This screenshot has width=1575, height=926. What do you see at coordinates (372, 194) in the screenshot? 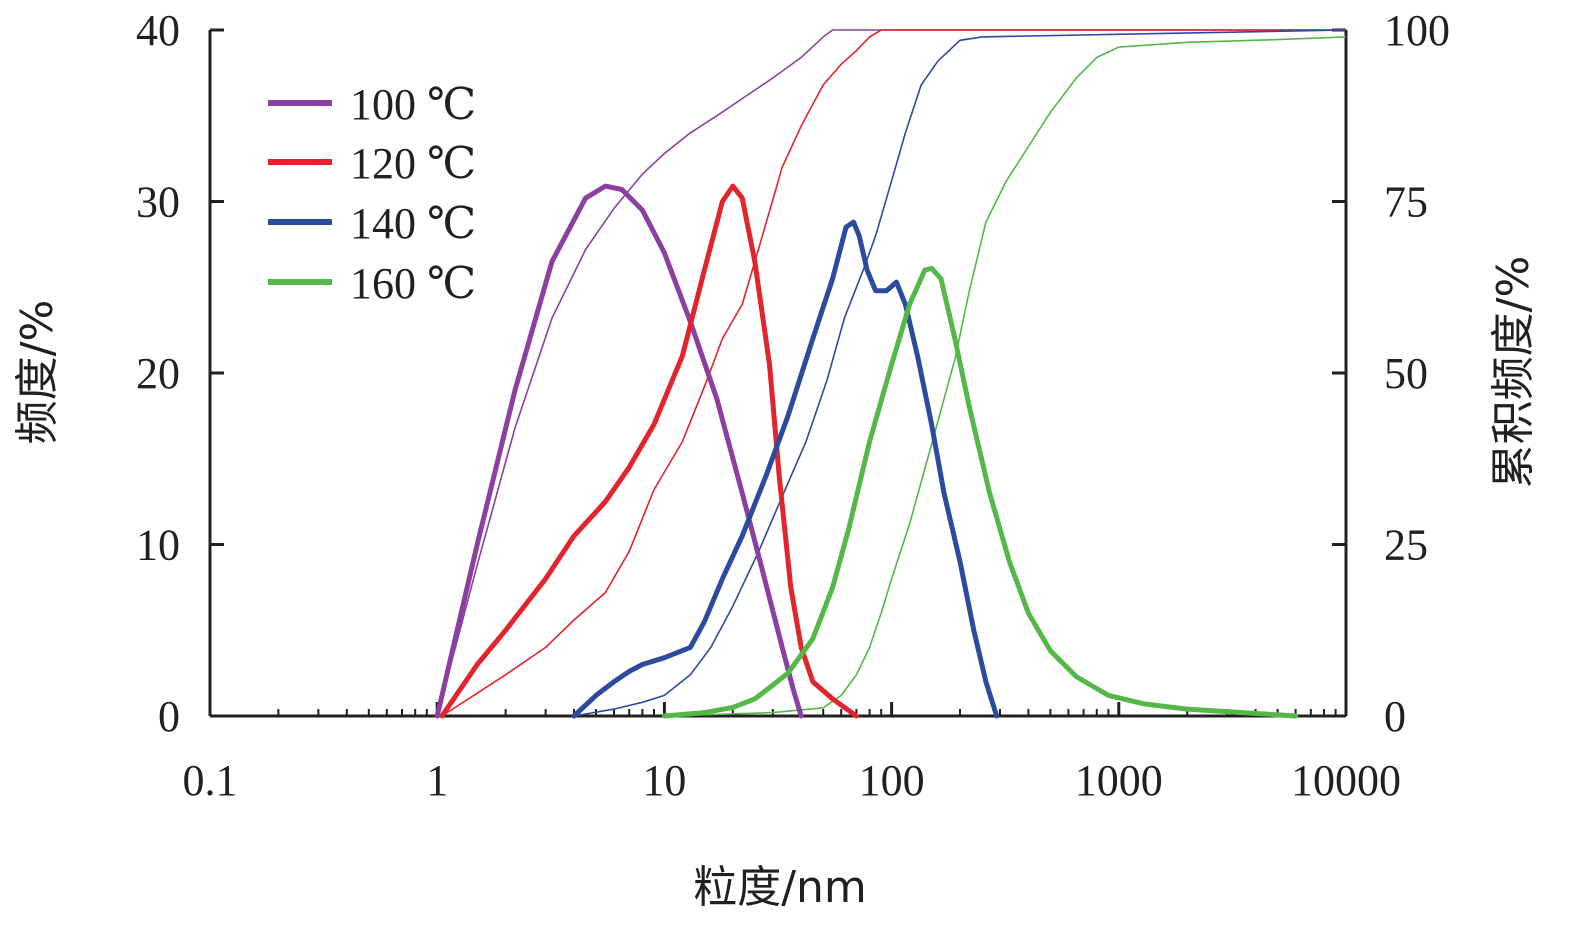
I see `legend: 100 ℃ 120 ℃ 140 ℃ 160 ℃` at bounding box center [372, 194].